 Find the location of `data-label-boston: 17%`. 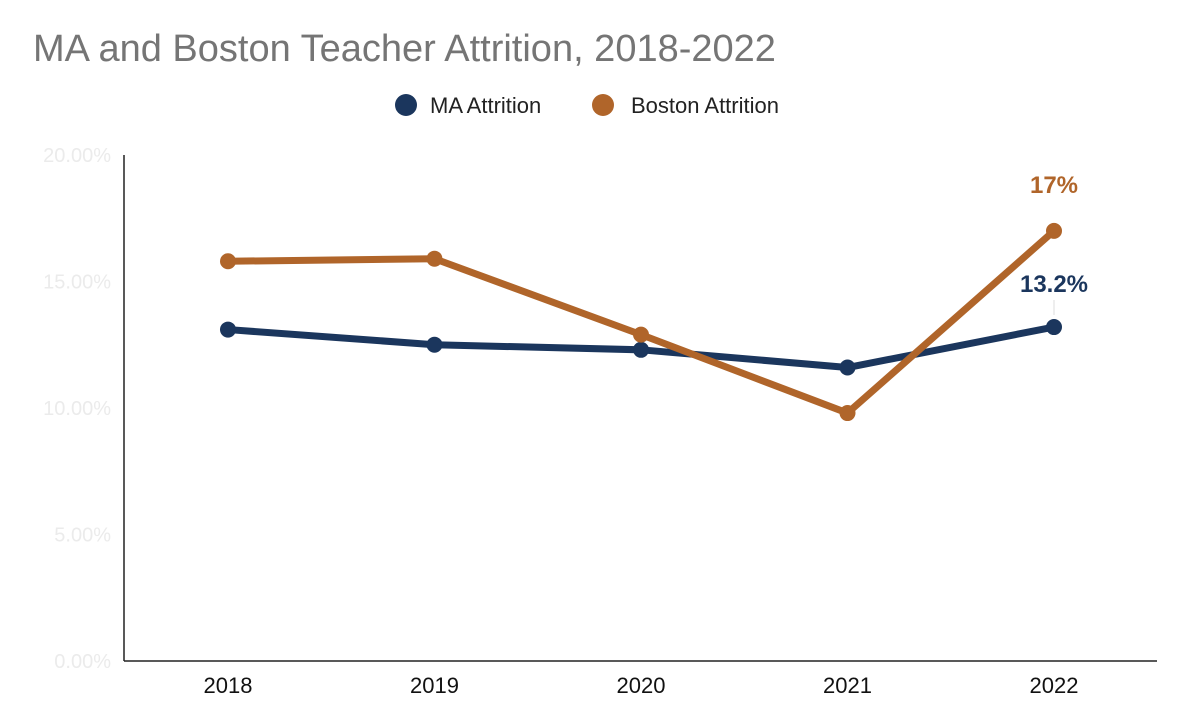

data-label-boston: 17% is located at coordinates (1054, 185).